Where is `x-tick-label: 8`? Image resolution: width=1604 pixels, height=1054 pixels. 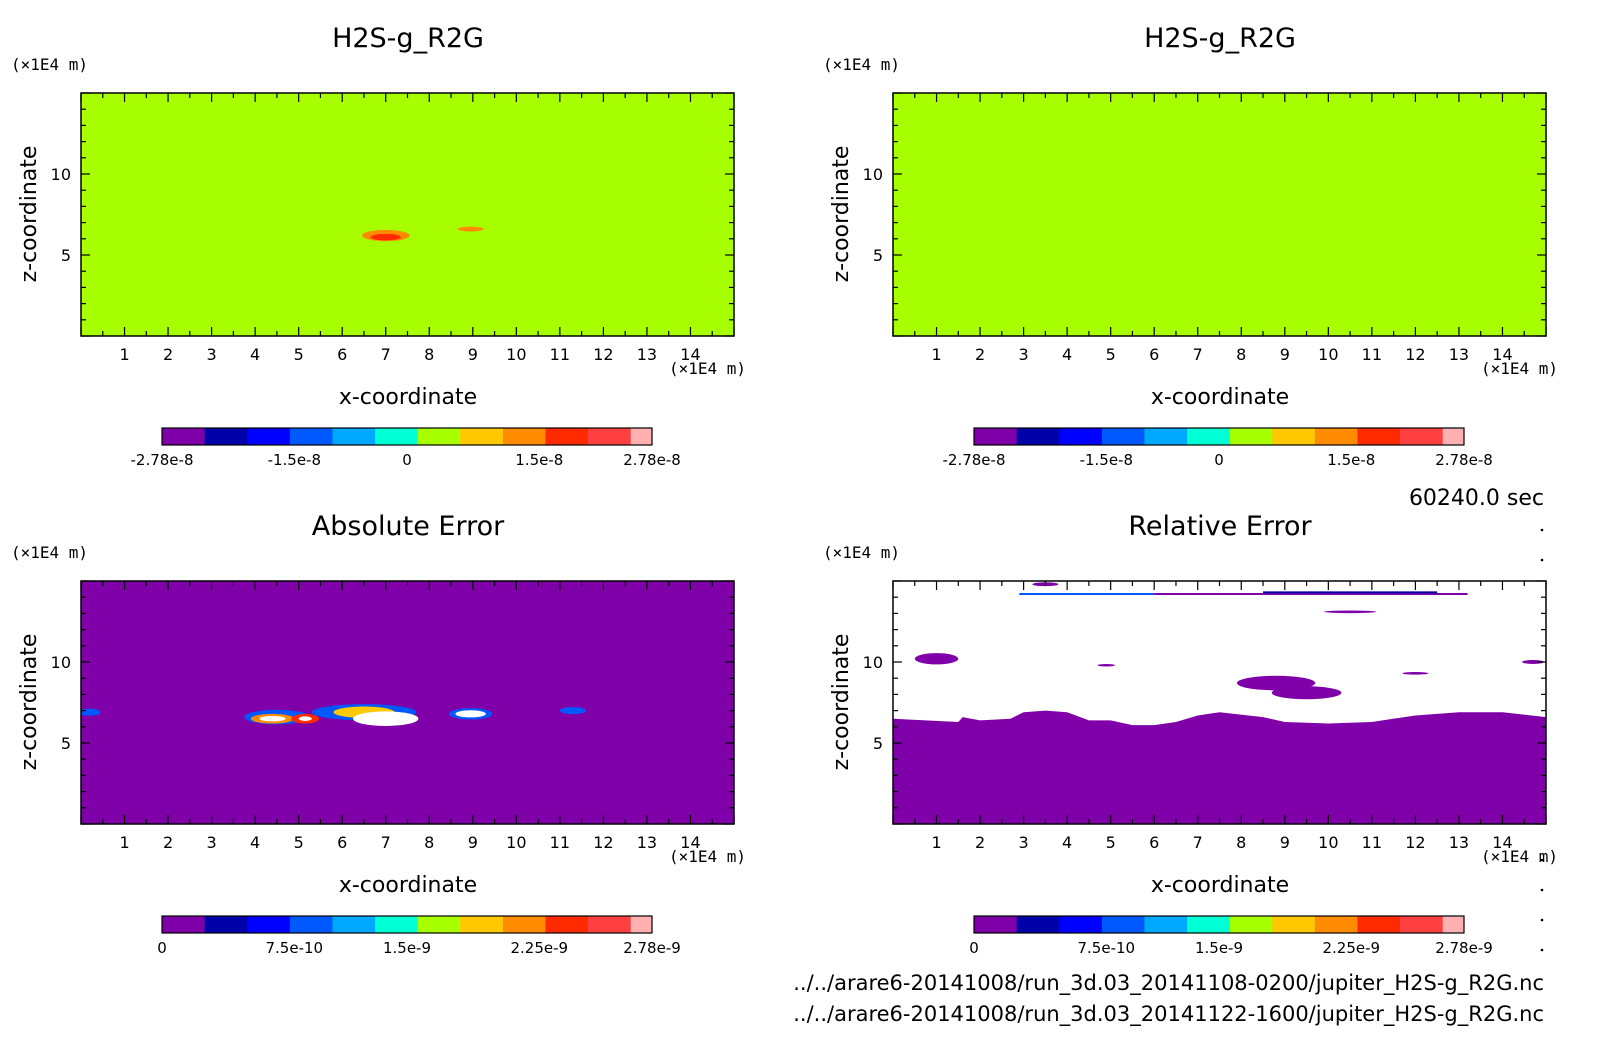 x-tick-label: 8 is located at coordinates (1241, 842).